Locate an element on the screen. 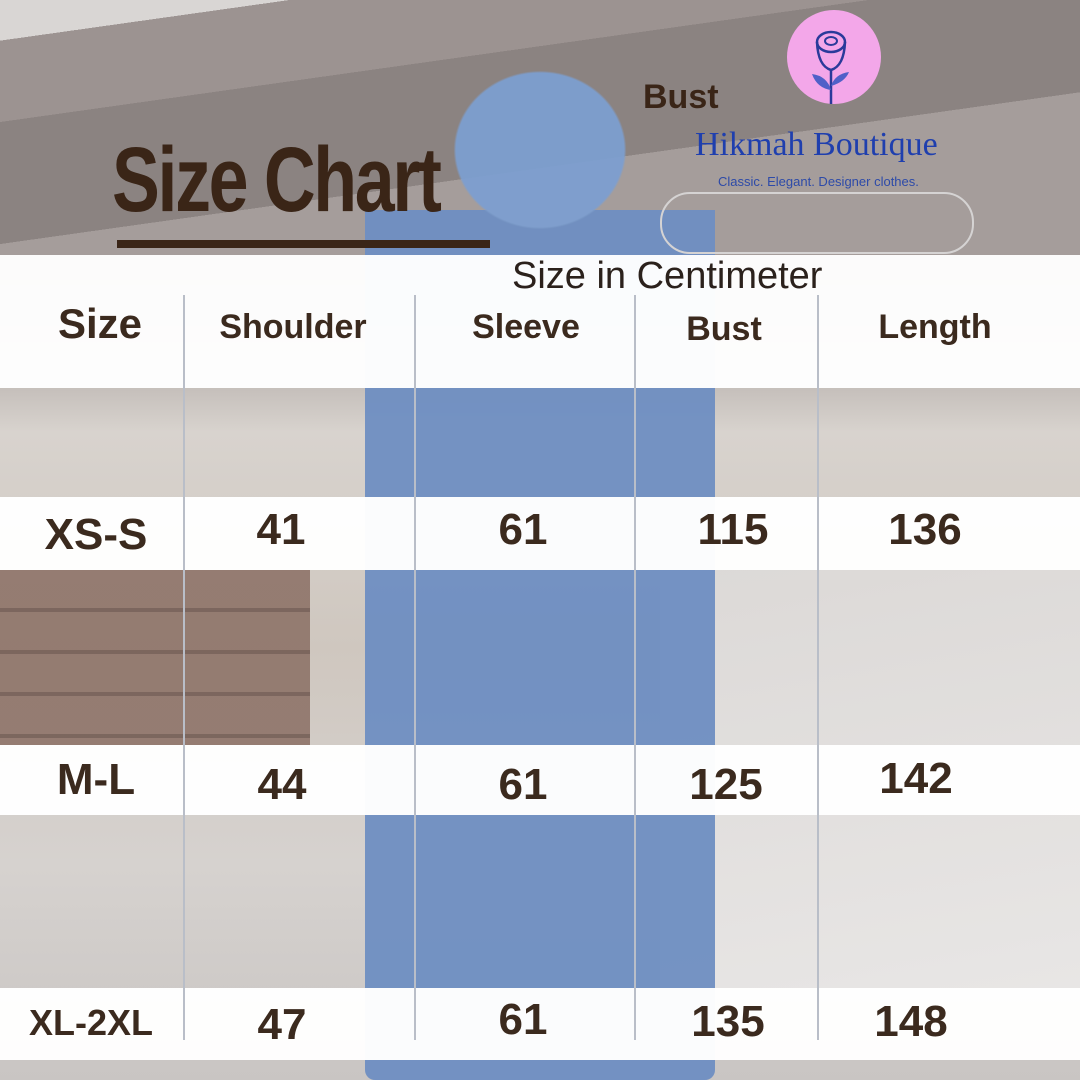  cell: XS-S is located at coordinates (96, 534).